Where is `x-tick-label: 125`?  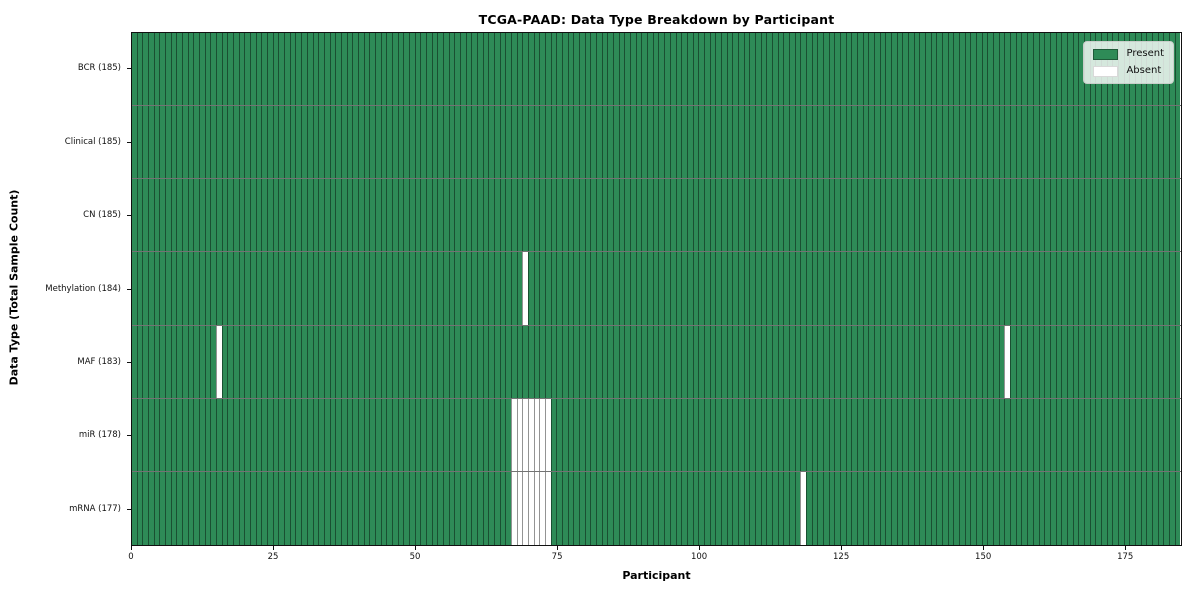
x-tick-label: 125 is located at coordinates (841, 557).